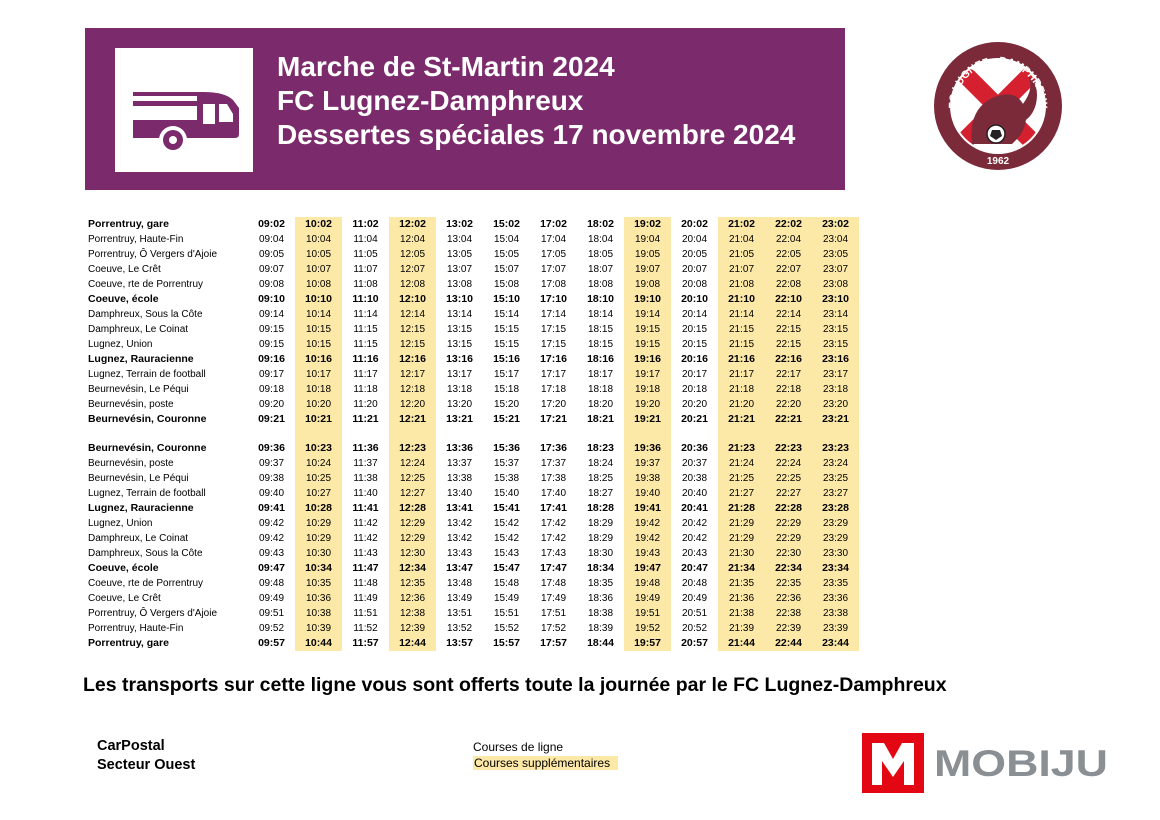 The height and width of the screenshot is (820, 1160). Describe the element at coordinates (694, 344) in the screenshot. I see `departure-time: 20:15` at that location.